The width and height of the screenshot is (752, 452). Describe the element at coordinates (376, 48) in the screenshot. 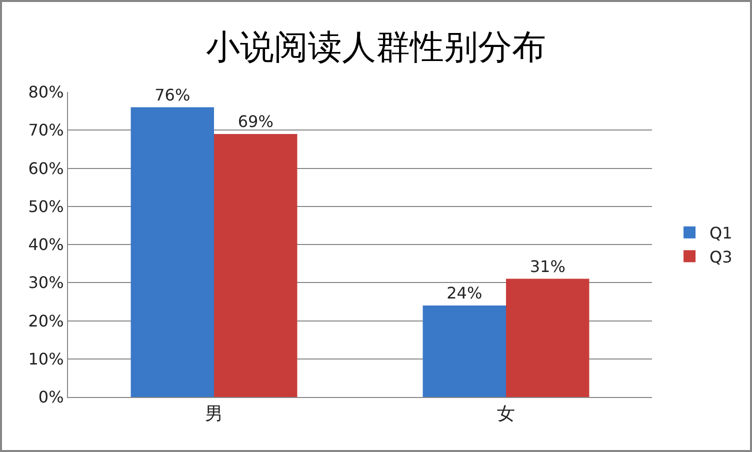

I see `chart-title: 小说阅读人群性别分布` at that location.